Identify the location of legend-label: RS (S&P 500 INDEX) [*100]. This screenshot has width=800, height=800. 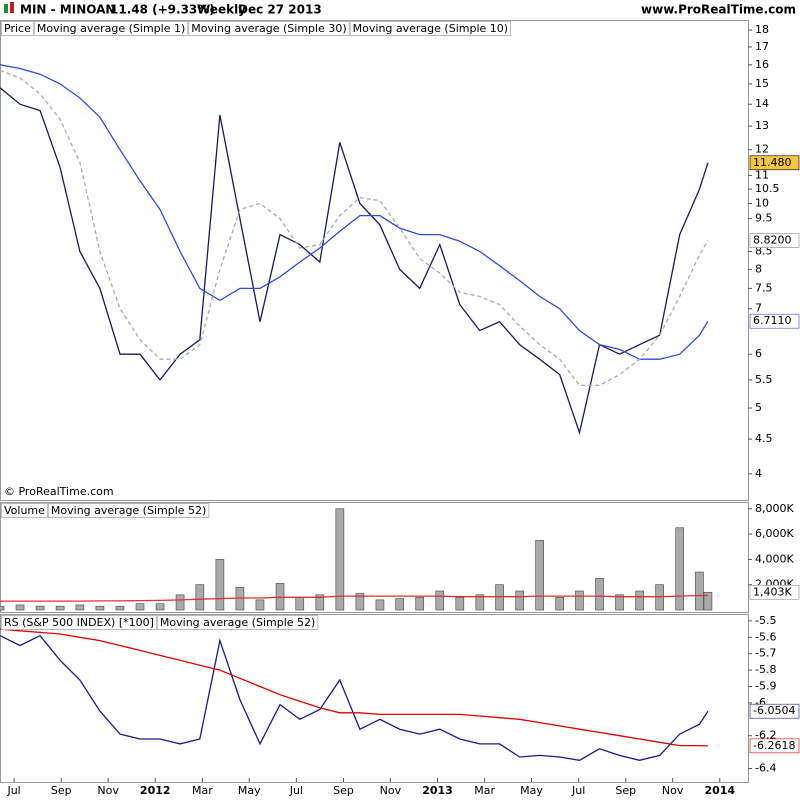
(79, 622).